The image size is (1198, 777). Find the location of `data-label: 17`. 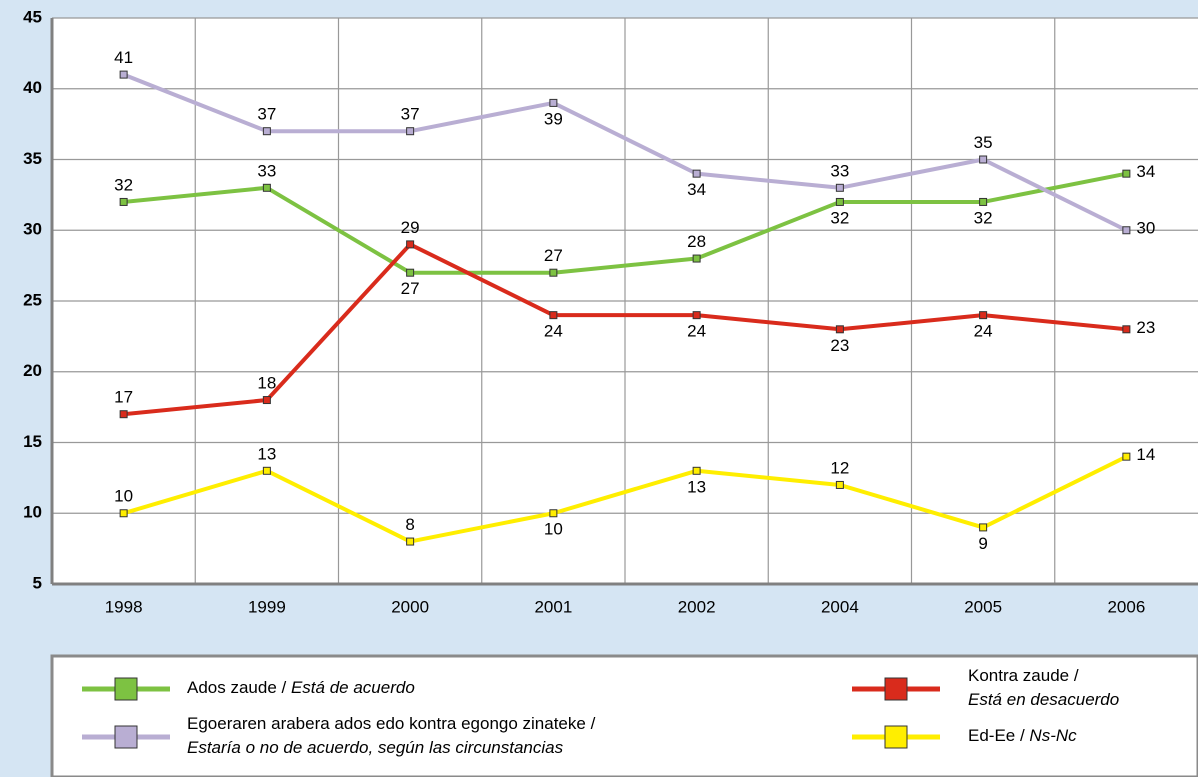

data-label: 17 is located at coordinates (123, 397).